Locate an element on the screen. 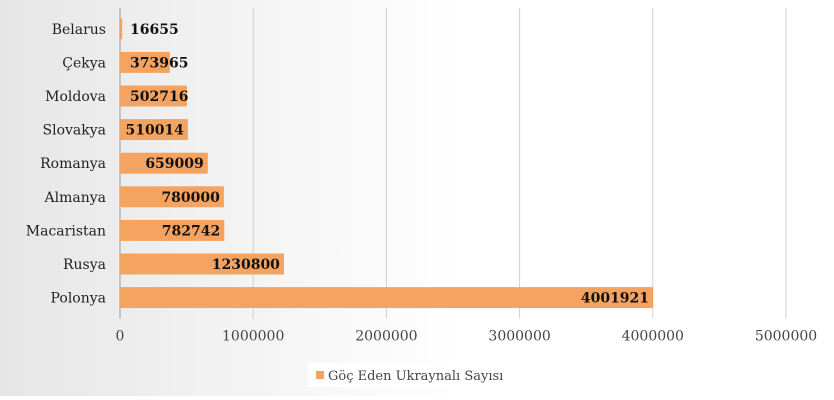 The height and width of the screenshot is (400, 834). value-label: 510014 is located at coordinates (154, 131).